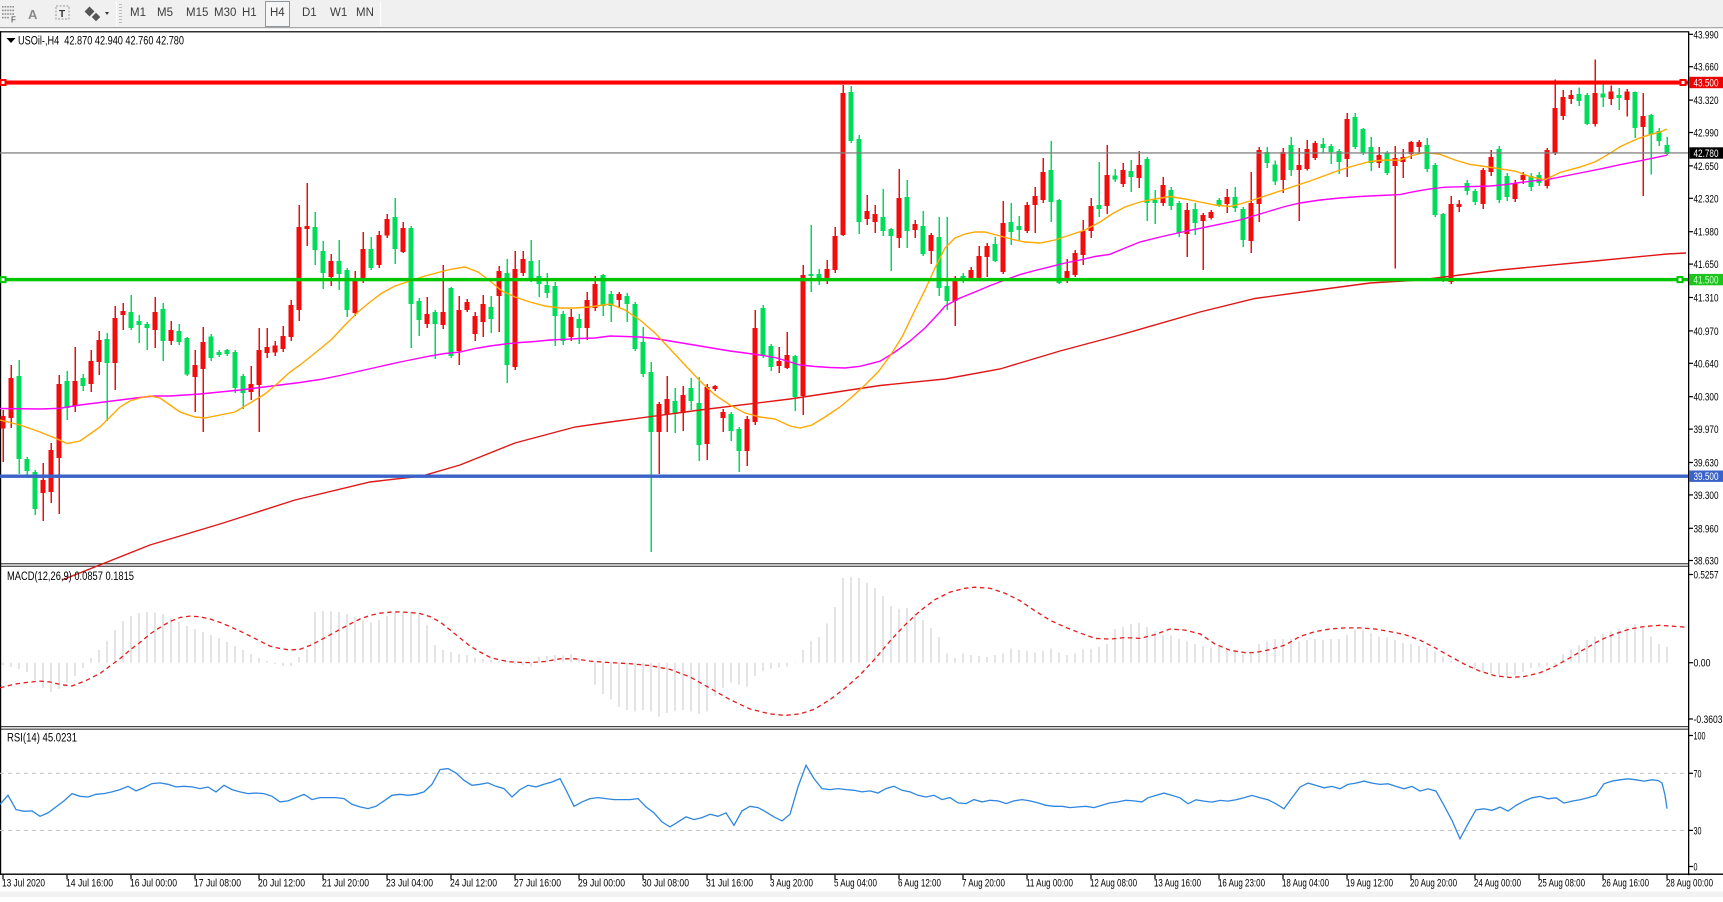 The height and width of the screenshot is (902, 1723). Describe the element at coordinates (1706, 398) in the screenshot. I see `svg-text: 40.300` at that location.